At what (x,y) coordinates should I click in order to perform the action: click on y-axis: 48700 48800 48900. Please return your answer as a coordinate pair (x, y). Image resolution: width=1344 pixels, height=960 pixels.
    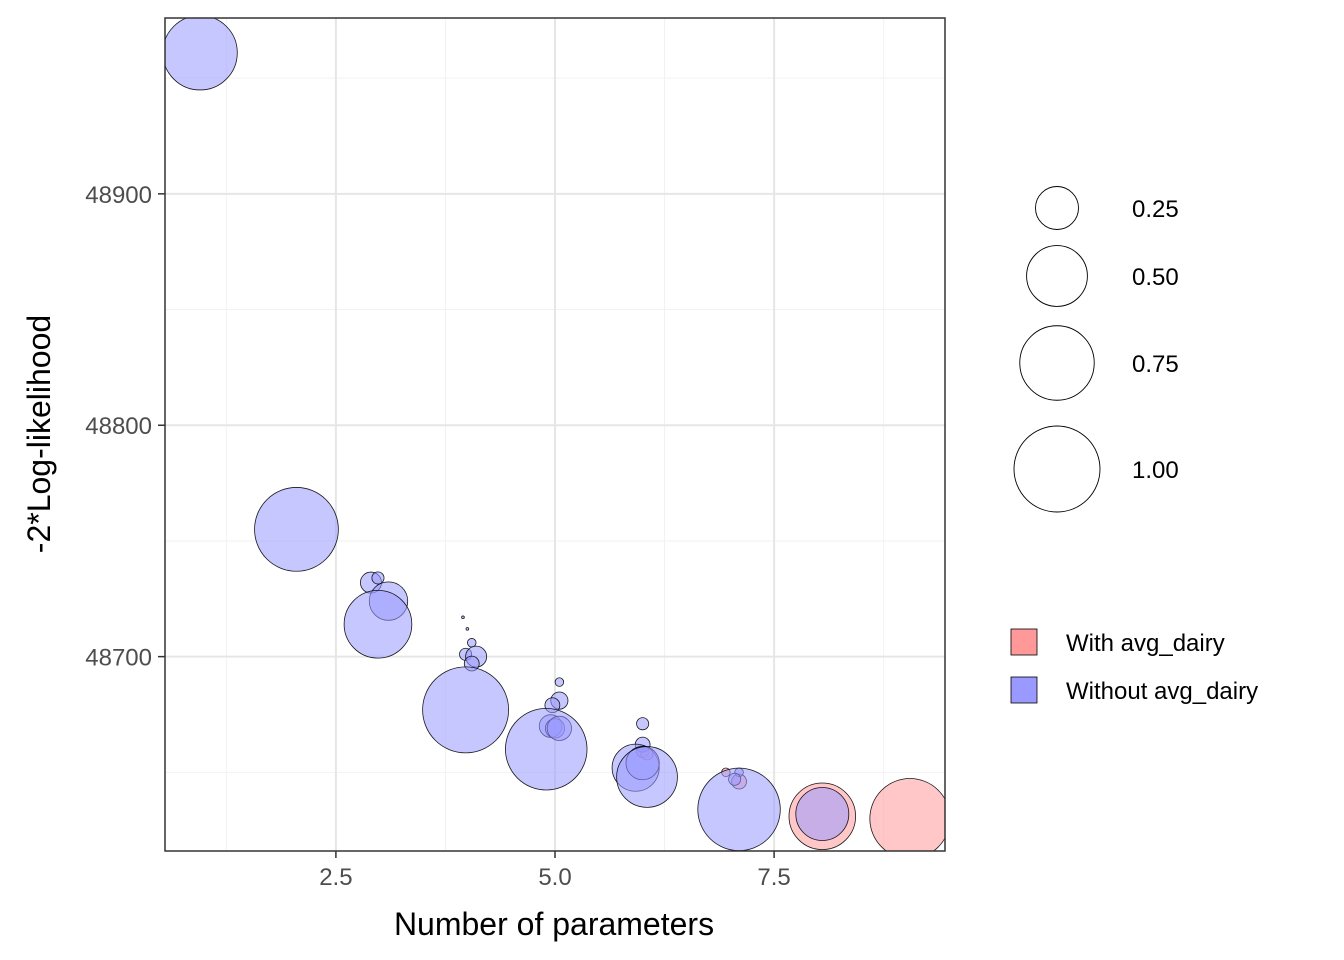
    Looking at the image, I should click on (125, 427).